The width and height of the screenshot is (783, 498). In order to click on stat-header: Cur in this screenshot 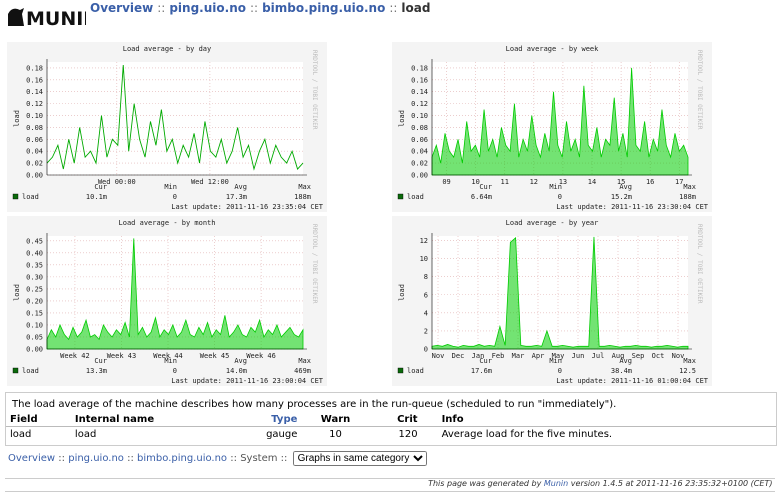, I will do `click(100, 361)`.